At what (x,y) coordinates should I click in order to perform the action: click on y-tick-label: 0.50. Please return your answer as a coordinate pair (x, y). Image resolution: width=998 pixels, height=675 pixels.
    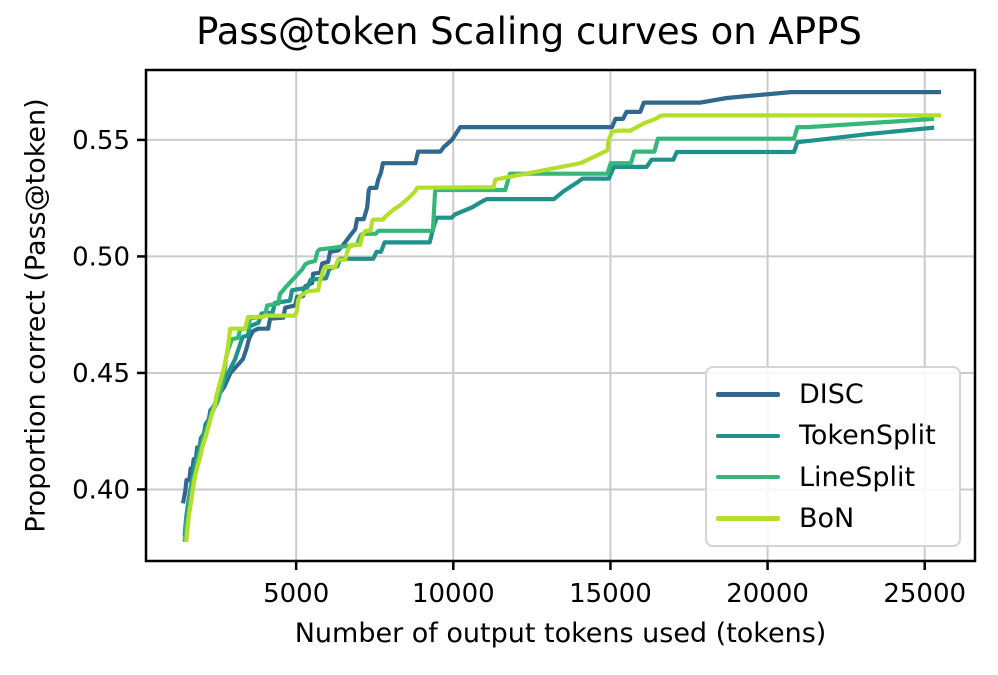
    Looking at the image, I should click on (101, 257).